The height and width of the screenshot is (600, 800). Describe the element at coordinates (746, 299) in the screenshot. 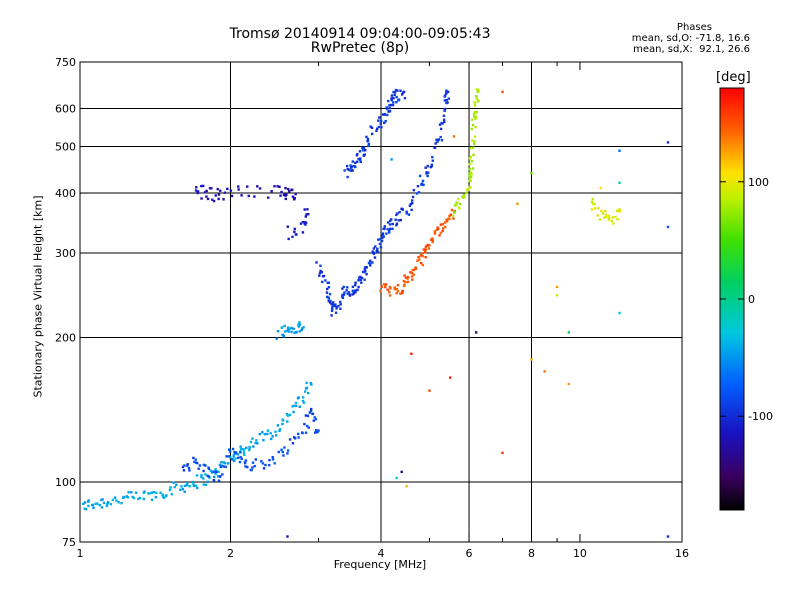

I see `colorbar-ticks: 100 0 -100` at that location.